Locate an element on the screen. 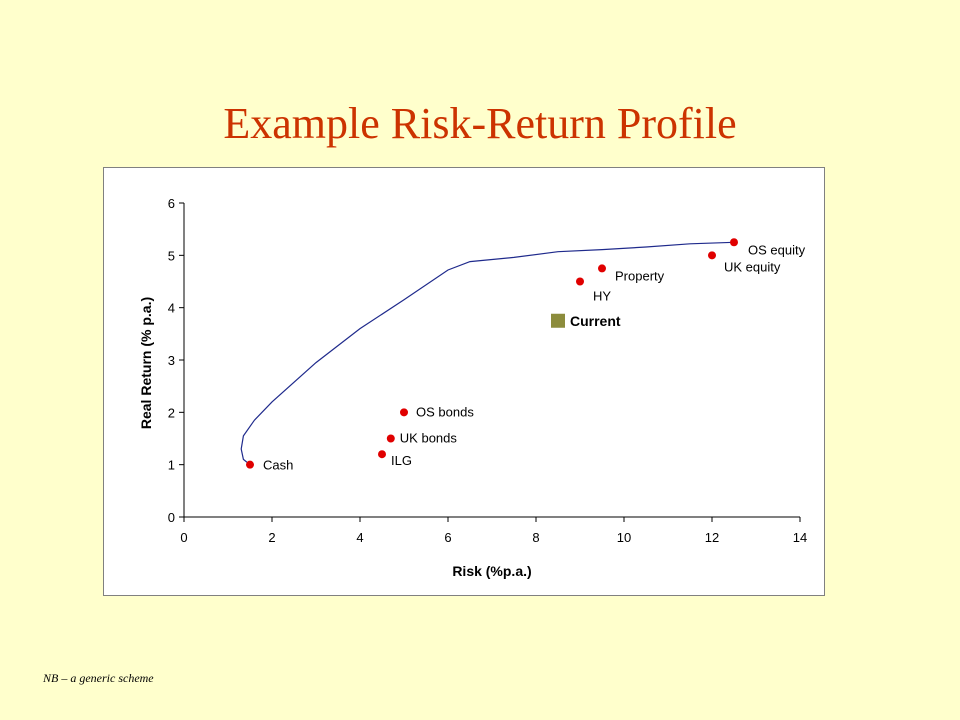 The height and width of the screenshot is (720, 960). y-tick-label: 4 is located at coordinates (171, 308).